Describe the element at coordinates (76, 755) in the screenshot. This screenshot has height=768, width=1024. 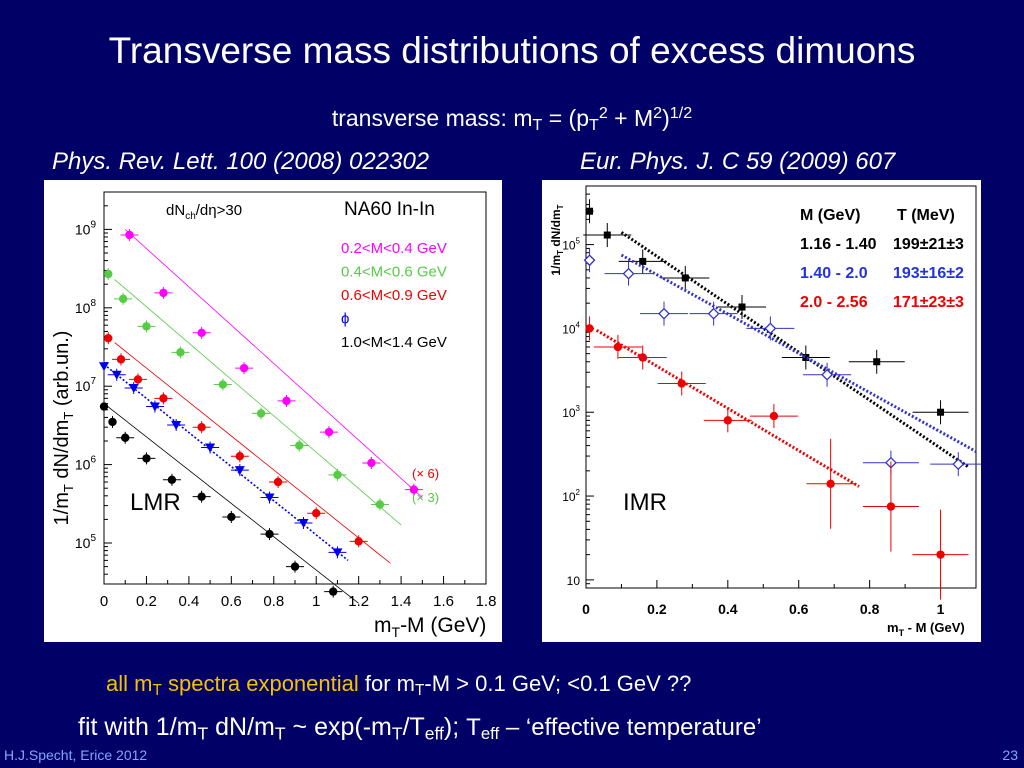
I see `author-credit: H.J.Specht, Erice 2012` at that location.